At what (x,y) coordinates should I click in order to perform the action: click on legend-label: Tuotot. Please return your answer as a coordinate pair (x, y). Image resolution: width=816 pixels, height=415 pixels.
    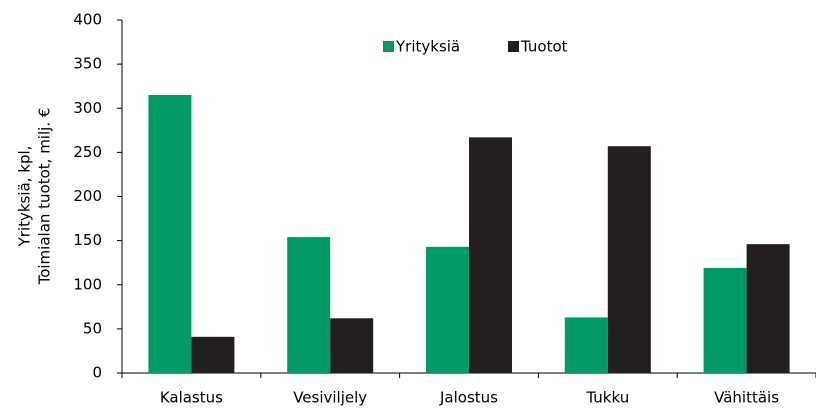
    Looking at the image, I should click on (544, 47).